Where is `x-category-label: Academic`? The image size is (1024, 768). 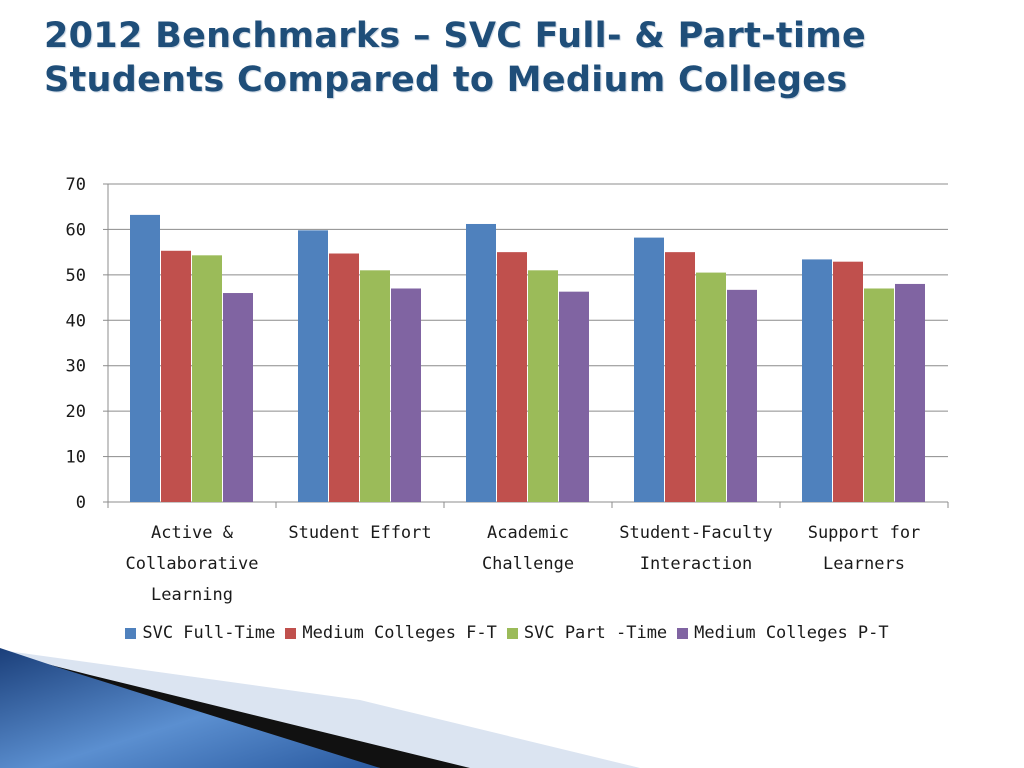 x-category-label: Academic is located at coordinates (528, 533).